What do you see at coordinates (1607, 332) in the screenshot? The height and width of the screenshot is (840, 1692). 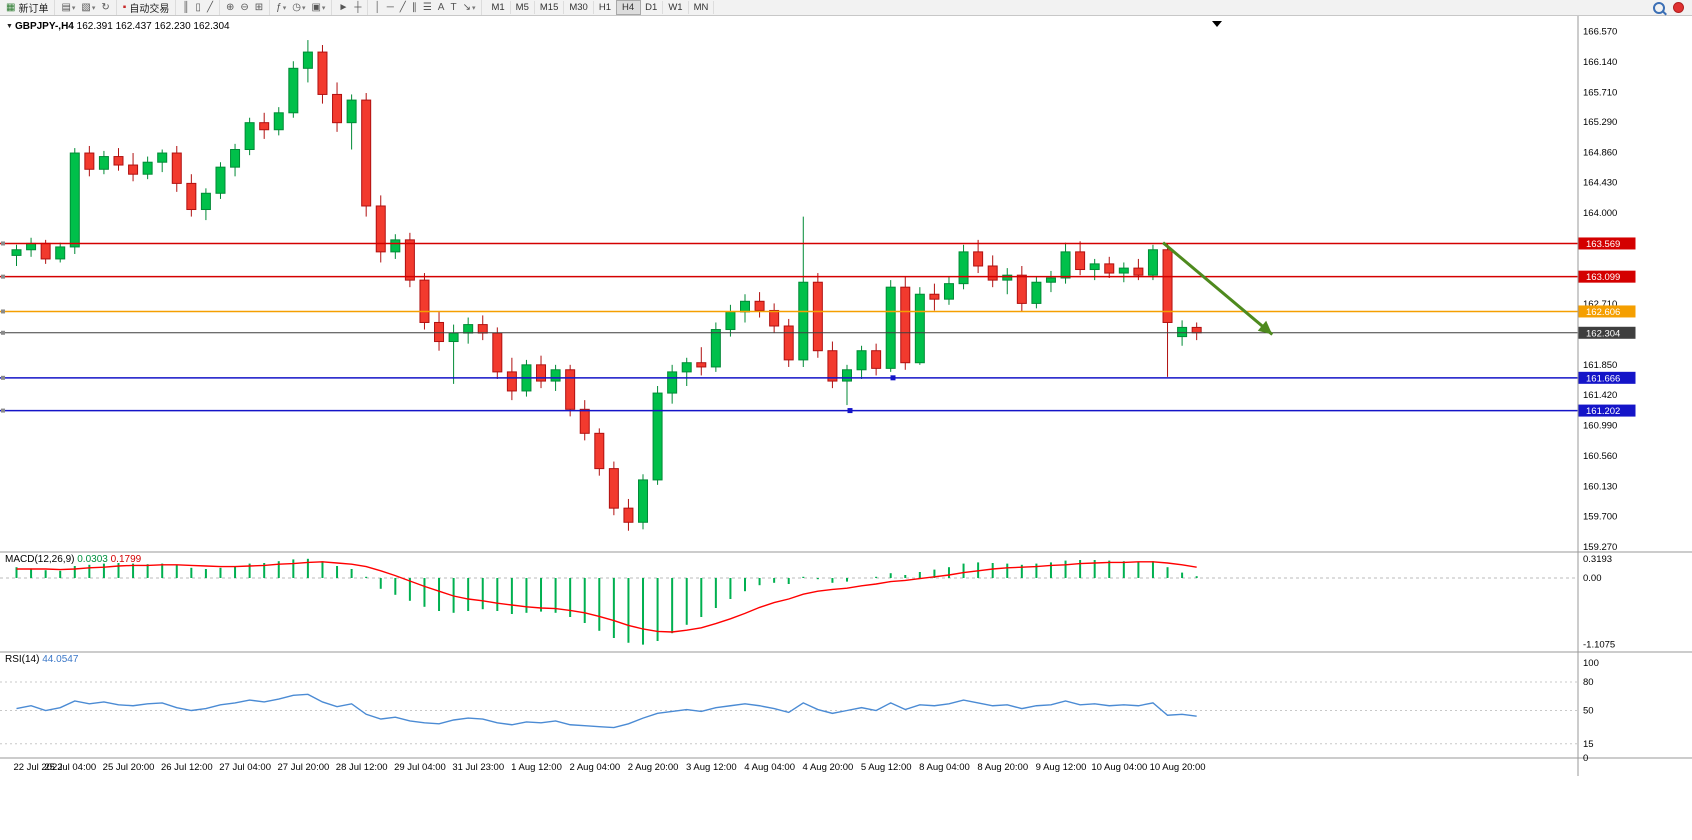 I see `price-badge-162.304` at bounding box center [1607, 332].